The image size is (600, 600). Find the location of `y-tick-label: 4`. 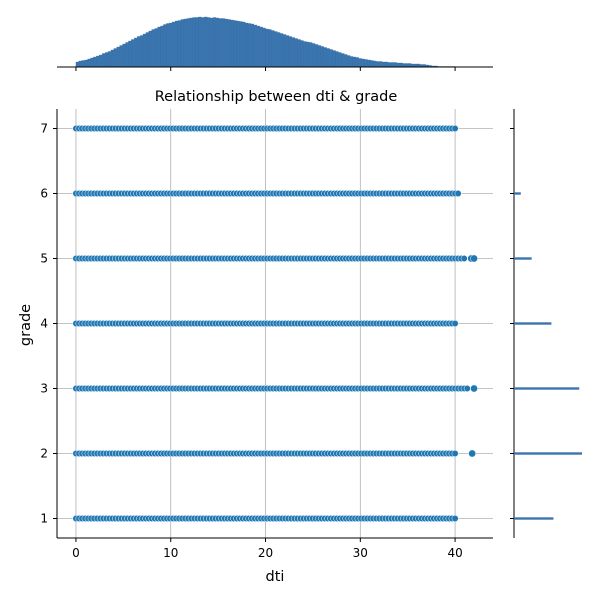

y-tick-label: 4 is located at coordinates (44, 324).